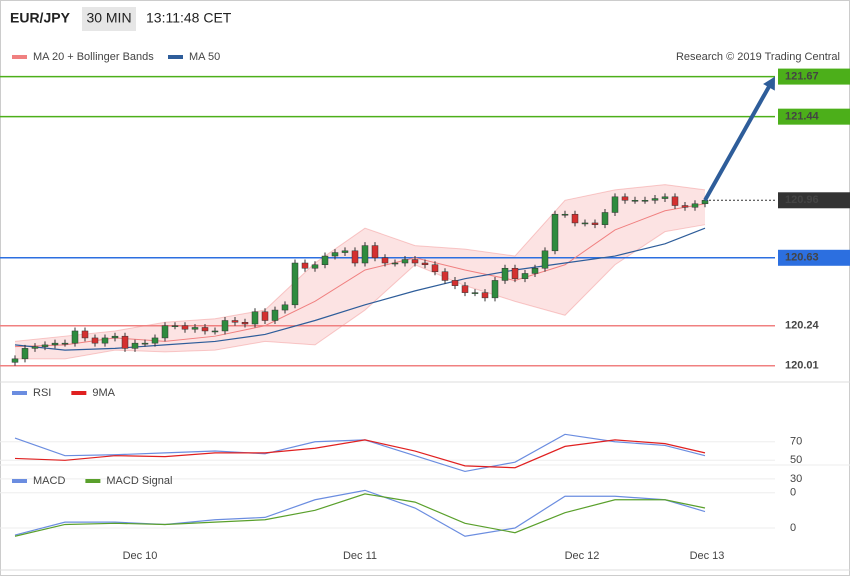  Describe the element at coordinates (796, 442) in the screenshot. I see `y-tick-label: 70` at that location.